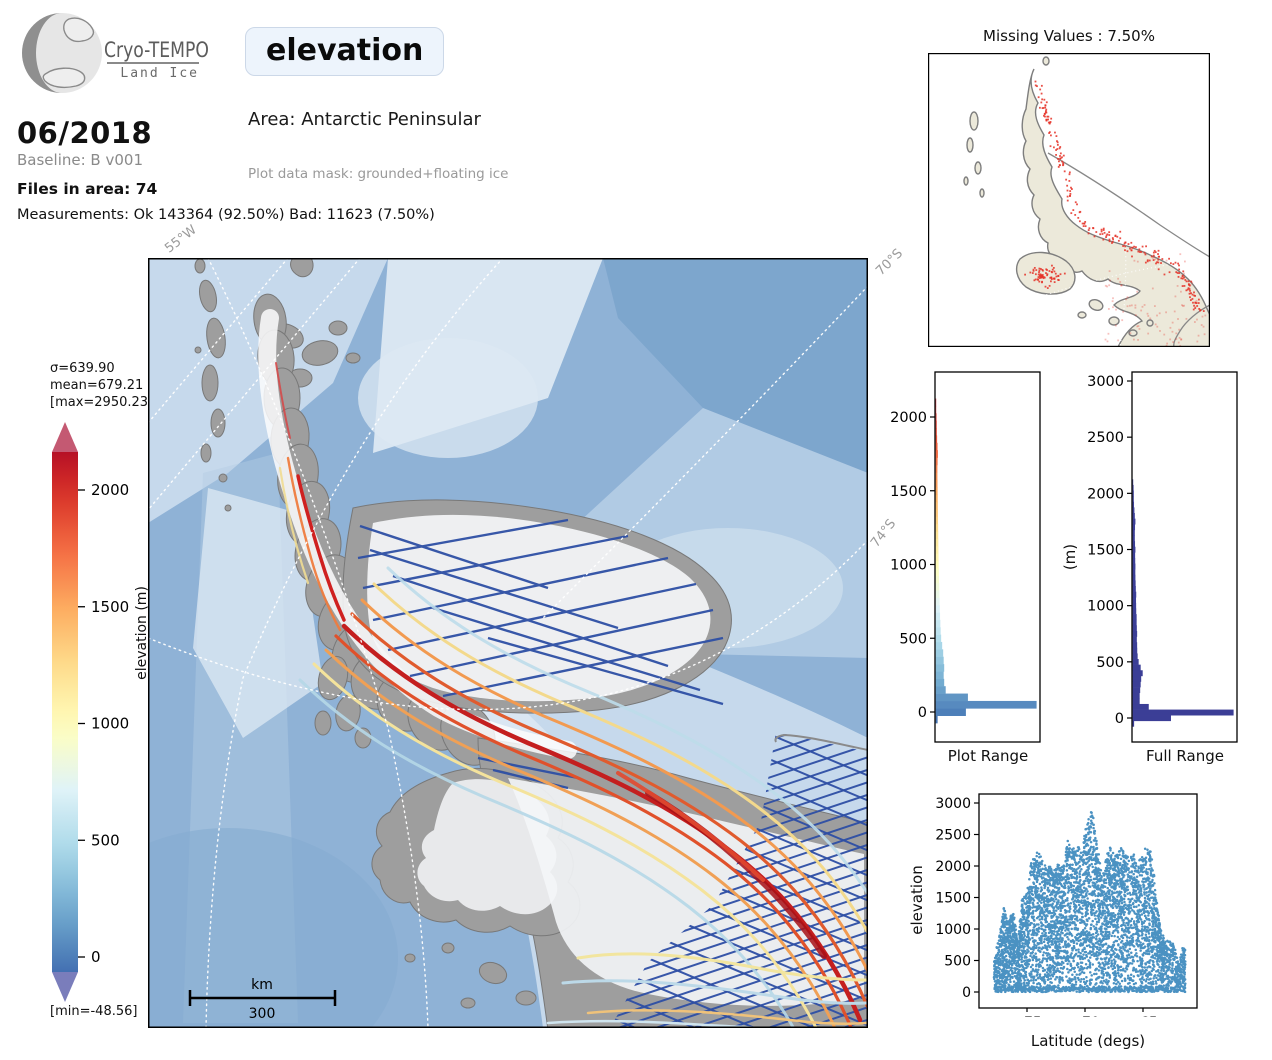  What do you see at coordinates (80, 160) in the screenshot?
I see `baseline-label: Baseline: B v001` at bounding box center [80, 160].